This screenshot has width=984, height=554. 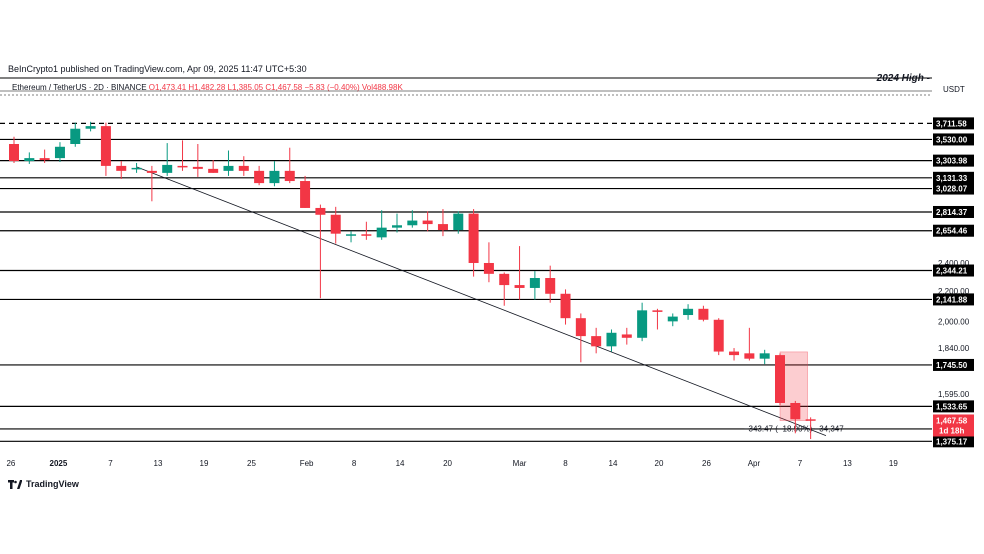 I want to click on volume-value: Vol488.98K, so click(x=382, y=87).